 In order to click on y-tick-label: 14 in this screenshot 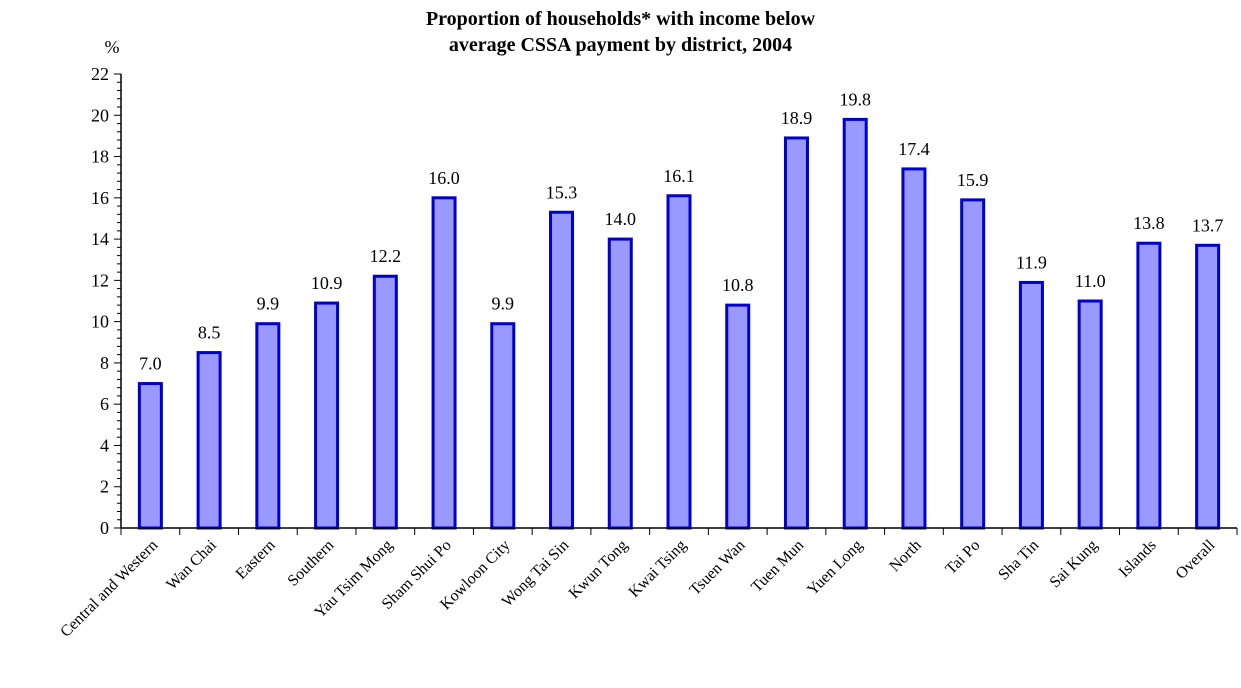, I will do `click(100, 239)`.